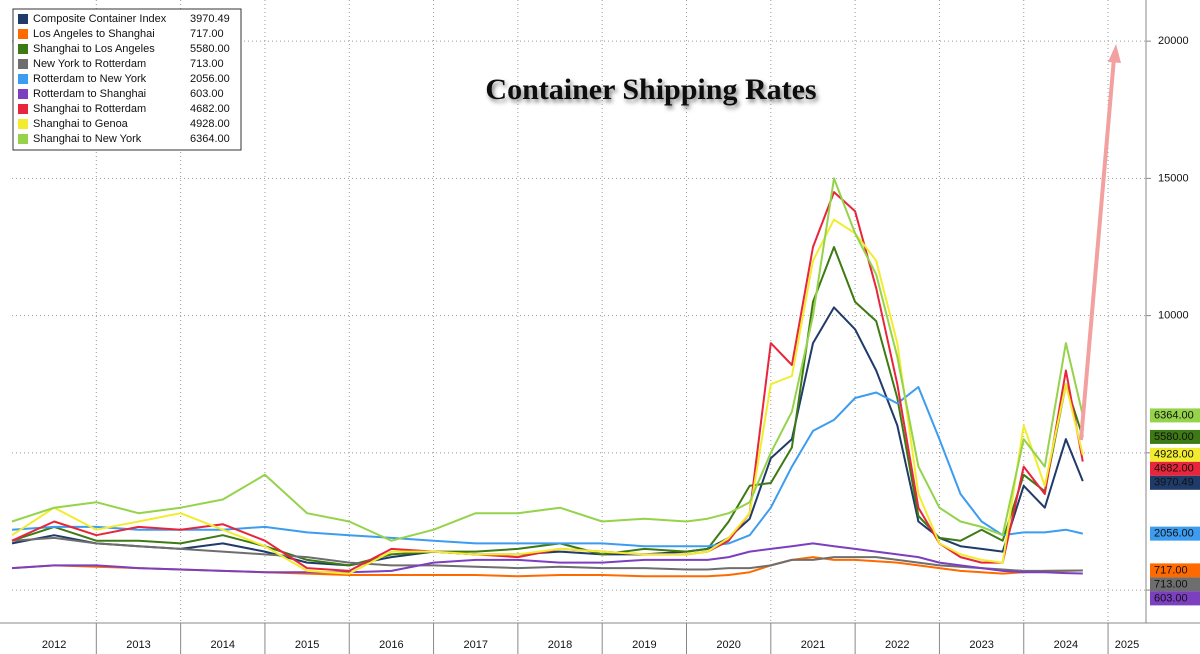  Describe the element at coordinates (1173, 41) in the screenshot. I see `y-tick-label: 20000` at that location.